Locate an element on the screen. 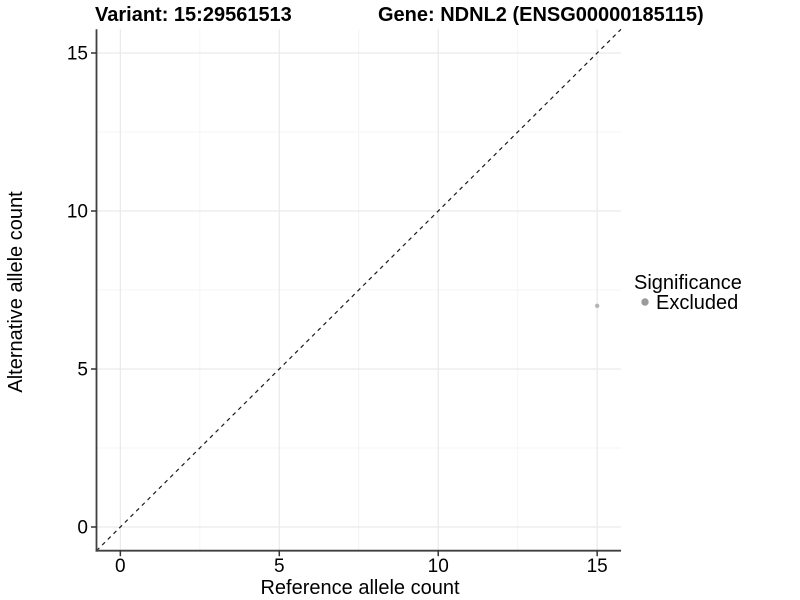 The height and width of the screenshot is (600, 800). legend: Significance Excluded is located at coordinates (688, 293).